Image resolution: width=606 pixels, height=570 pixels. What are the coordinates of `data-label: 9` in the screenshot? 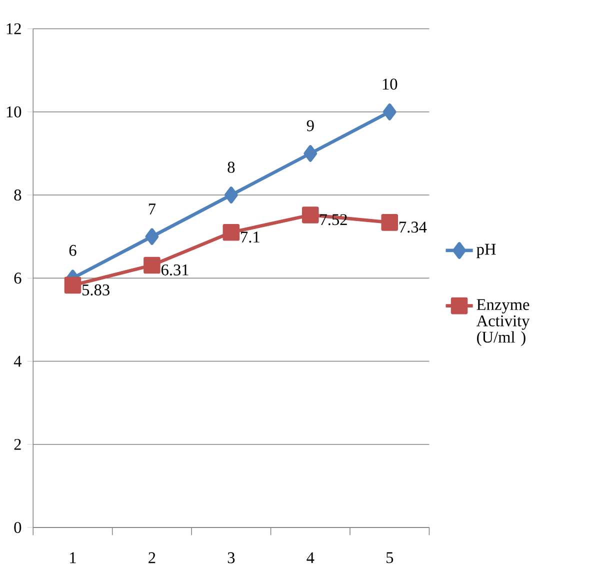 It's located at (310, 126).